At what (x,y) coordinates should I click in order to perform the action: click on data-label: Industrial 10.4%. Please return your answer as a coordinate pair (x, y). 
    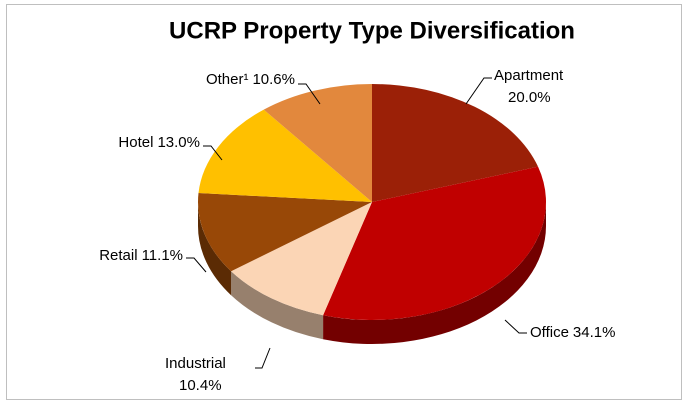
    Looking at the image, I should click on (195, 374).